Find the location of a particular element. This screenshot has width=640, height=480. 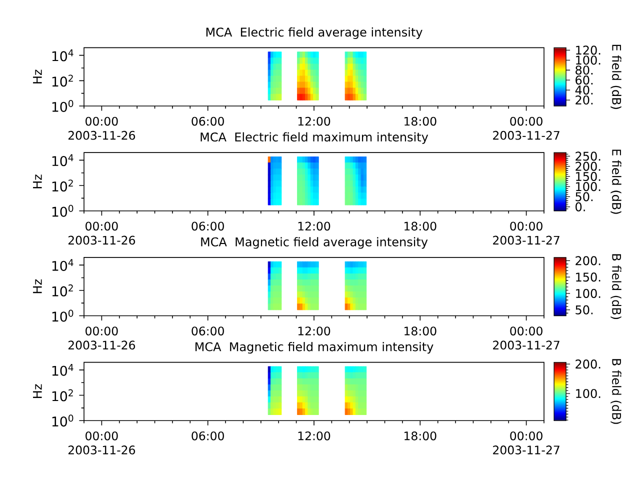

color-bar-label: 20. is located at coordinates (584, 100).